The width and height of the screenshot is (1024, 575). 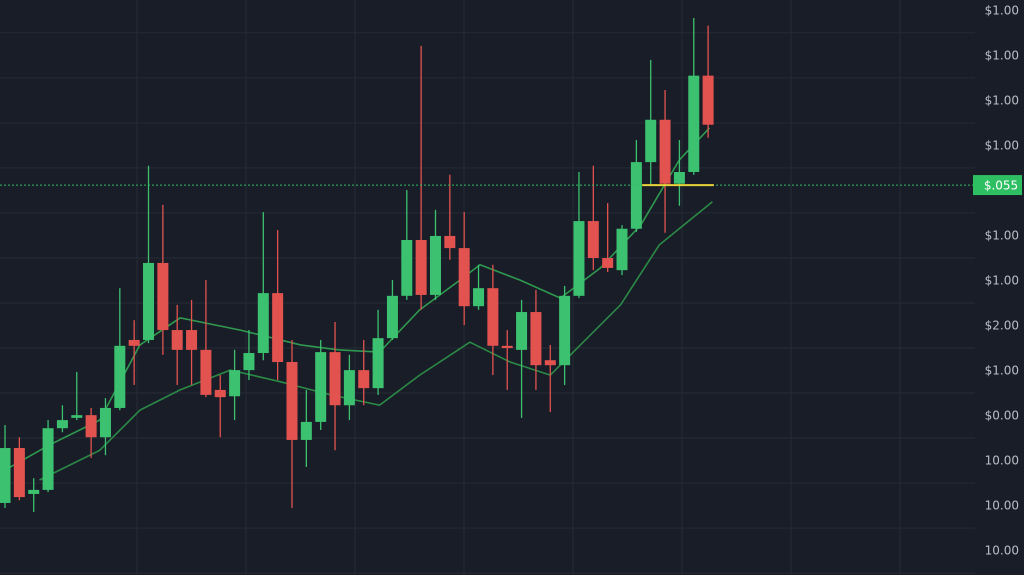 What do you see at coordinates (1001, 186) in the screenshot?
I see `current-price-label: $.055` at bounding box center [1001, 186].